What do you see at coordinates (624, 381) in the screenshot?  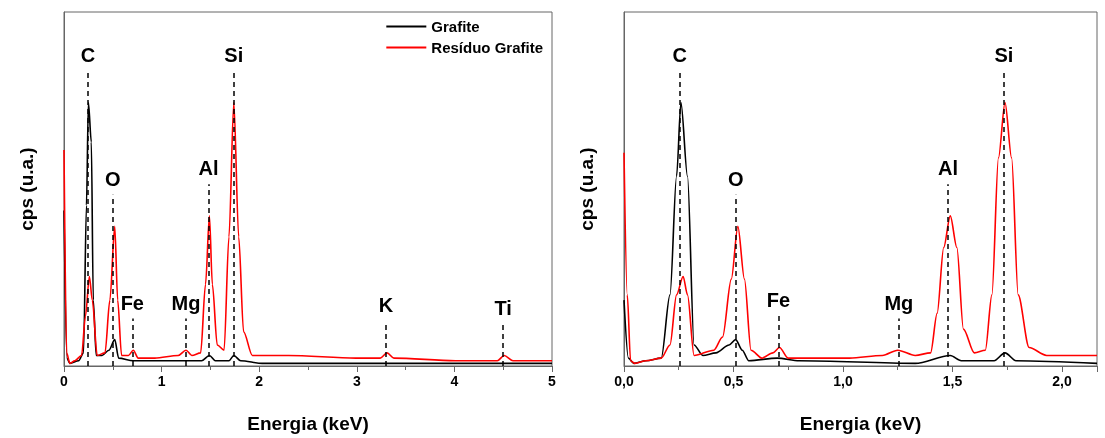 I see `x-tick-label: 0,0` at bounding box center [624, 381].